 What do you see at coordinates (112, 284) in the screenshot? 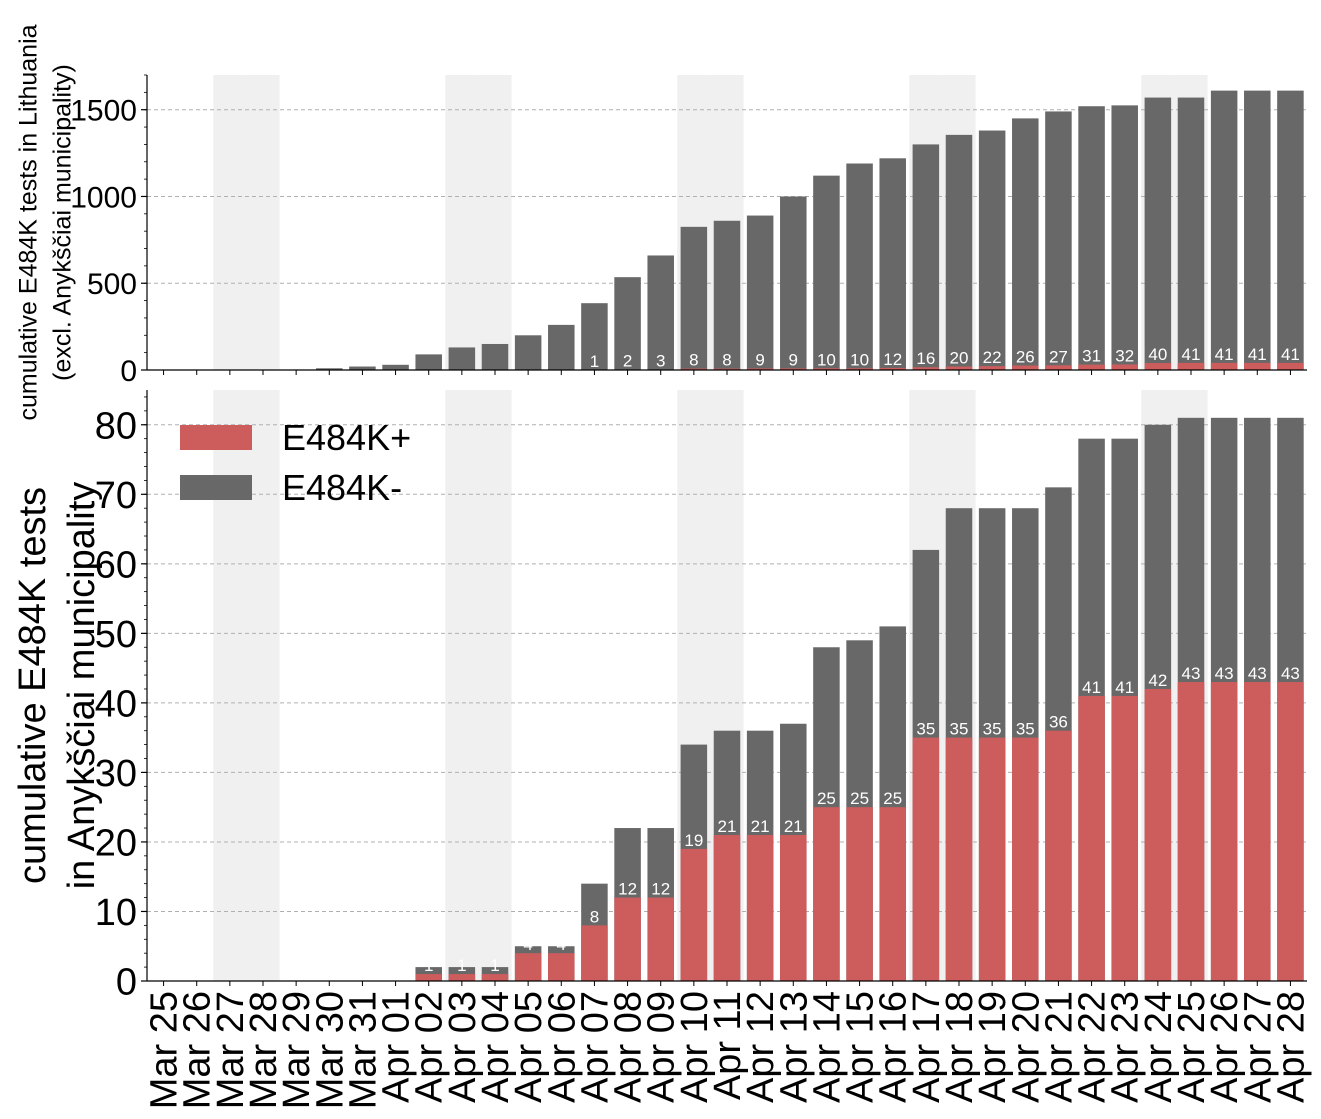
I see `y-tick-label: 500` at bounding box center [112, 284].